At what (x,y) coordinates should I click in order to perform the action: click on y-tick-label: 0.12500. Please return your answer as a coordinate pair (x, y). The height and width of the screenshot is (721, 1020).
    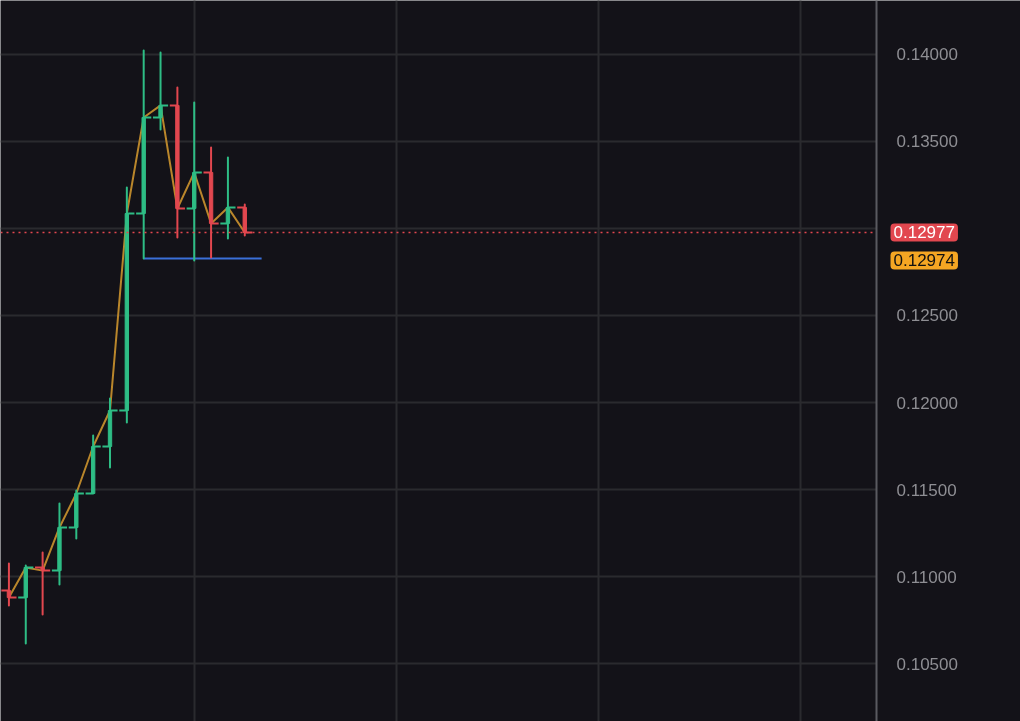
    Looking at the image, I should click on (927, 316).